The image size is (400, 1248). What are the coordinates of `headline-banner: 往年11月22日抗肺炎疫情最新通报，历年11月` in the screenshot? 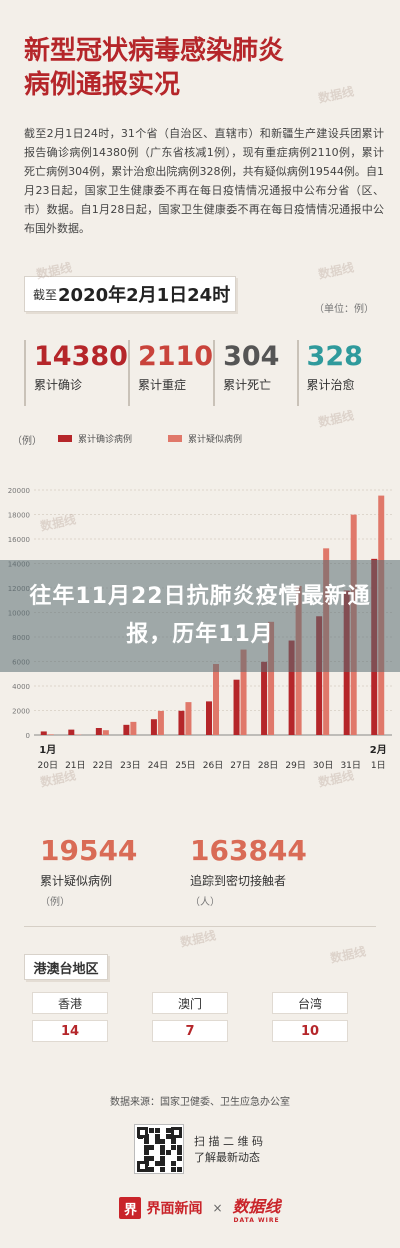 It's located at (200, 616).